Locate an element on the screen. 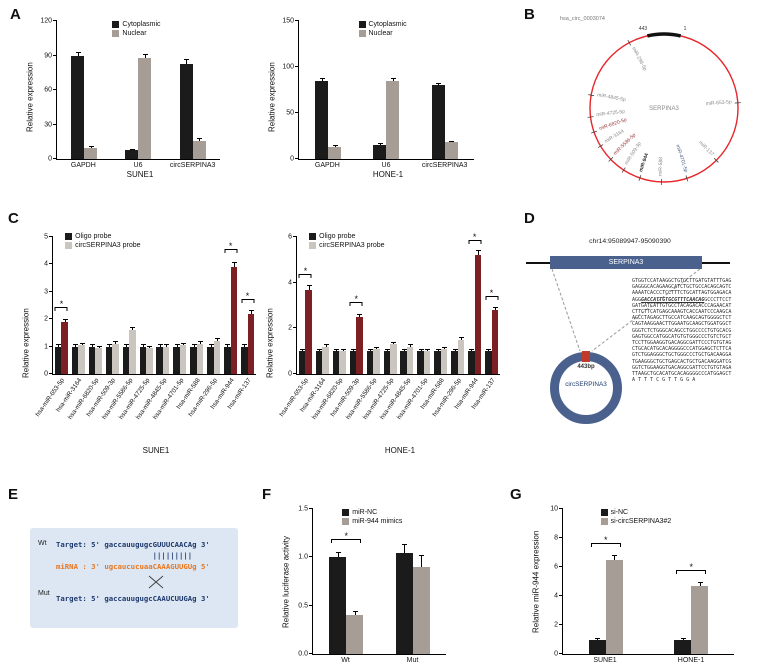 The width and height of the screenshot is (780, 671). legend-item: Nuclear is located at coordinates (382, 33).